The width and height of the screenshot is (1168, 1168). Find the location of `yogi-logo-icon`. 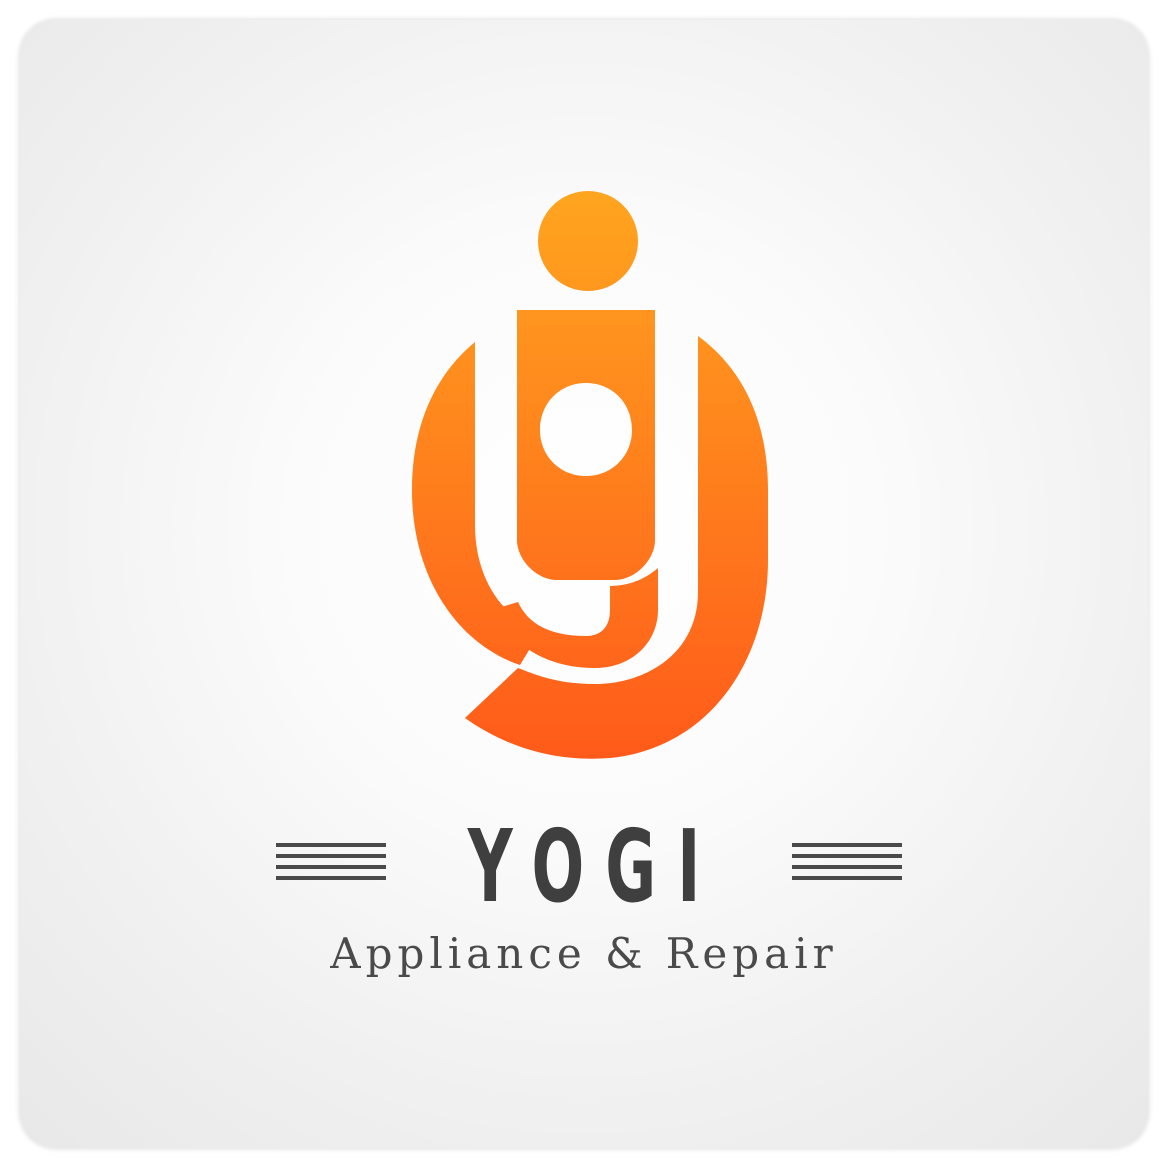

yogi-logo-icon is located at coordinates (590, 475).